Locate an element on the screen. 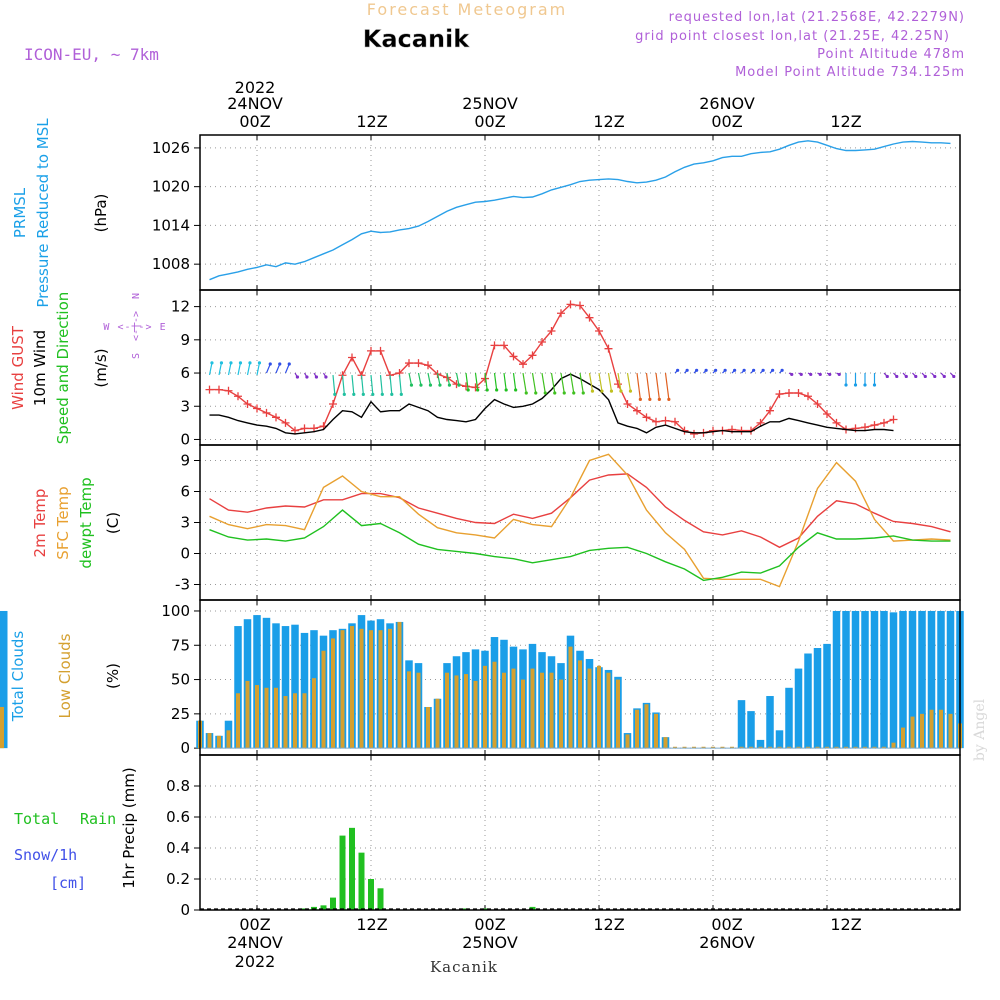 Image resolution: width=1000 pixels, height=1000 pixels. wind-panel: 0 3 6 9 12 is located at coordinates (566, 368).